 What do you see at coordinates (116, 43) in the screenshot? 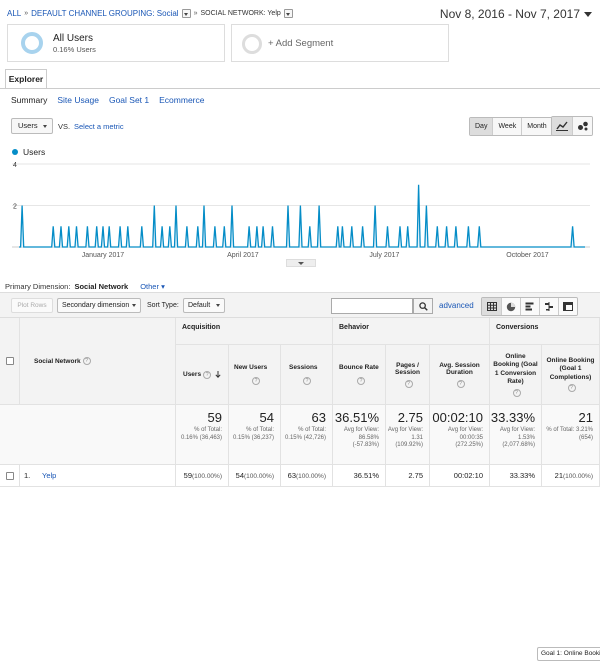
I see `segment-all-users: All Users 0.16% Users` at bounding box center [116, 43].